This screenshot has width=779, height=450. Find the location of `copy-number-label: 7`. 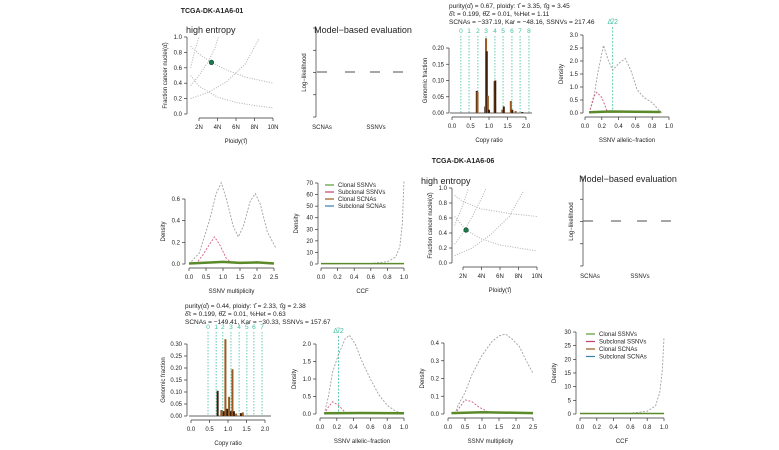

copy-number-label: 7 is located at coordinates (262, 327).